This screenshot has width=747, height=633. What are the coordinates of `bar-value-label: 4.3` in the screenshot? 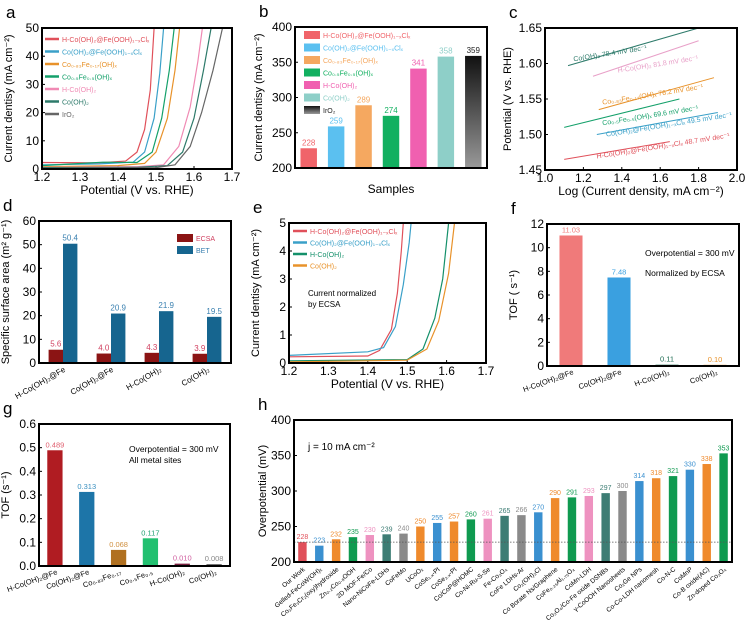 It's located at (152, 347).